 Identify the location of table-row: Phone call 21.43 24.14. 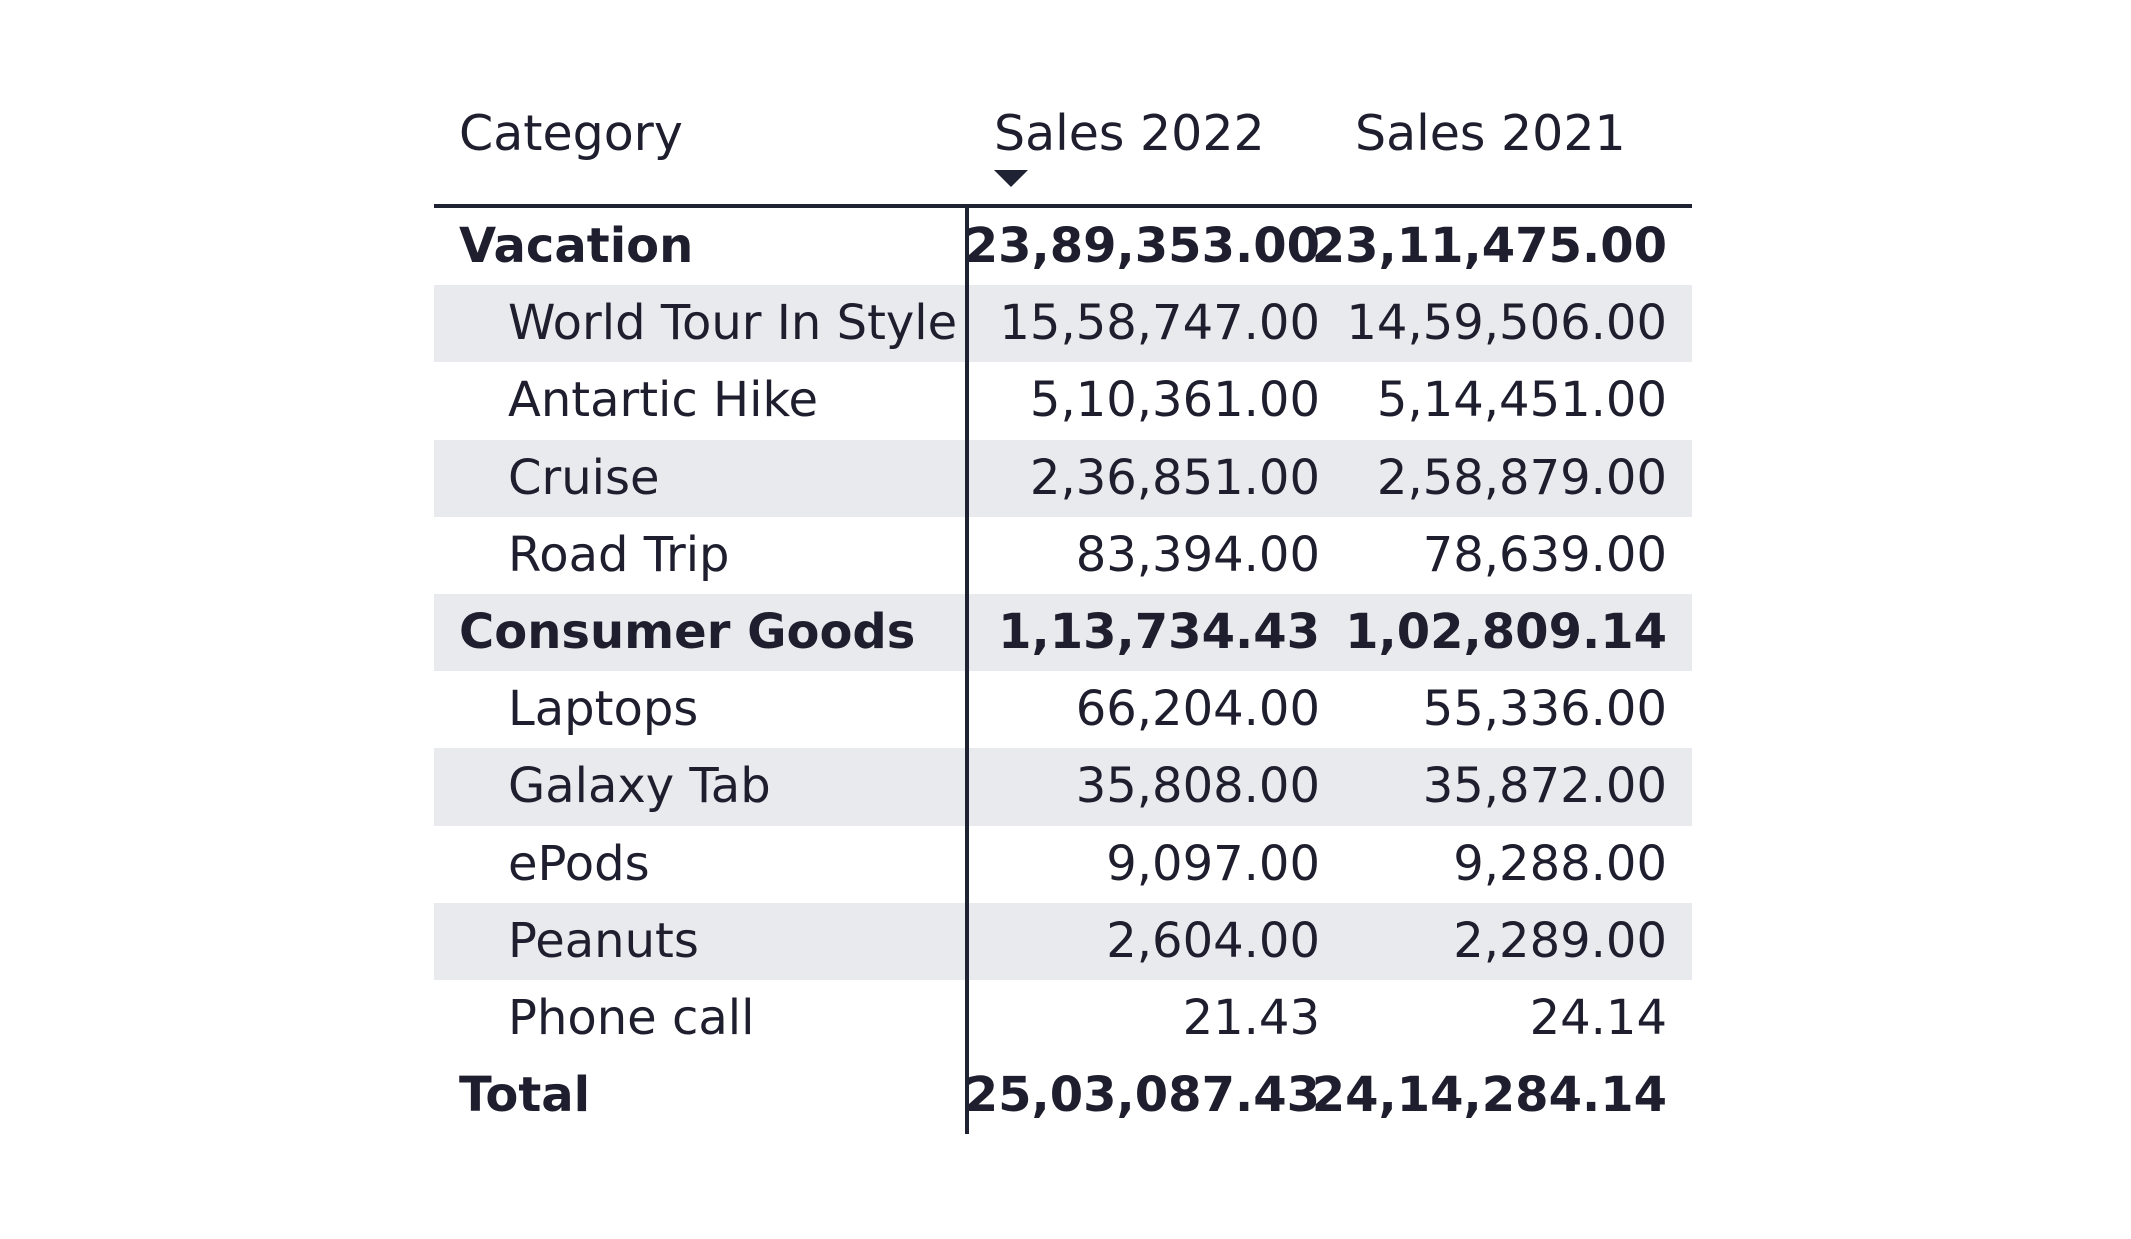
(1063, 1018).